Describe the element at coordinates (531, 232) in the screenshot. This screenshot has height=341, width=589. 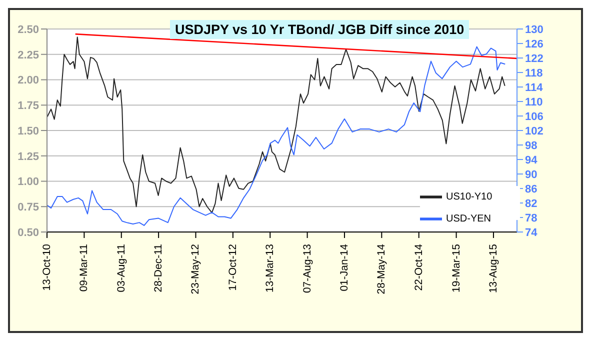
I see `y2-tick-label: 74` at that location.